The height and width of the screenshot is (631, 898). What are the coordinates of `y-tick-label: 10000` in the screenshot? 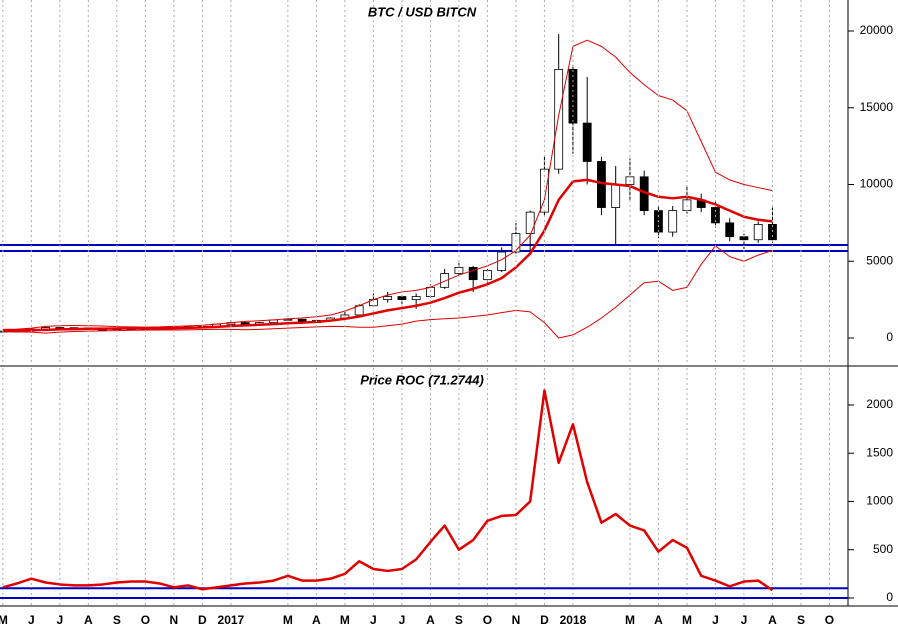 It's located at (877, 184).